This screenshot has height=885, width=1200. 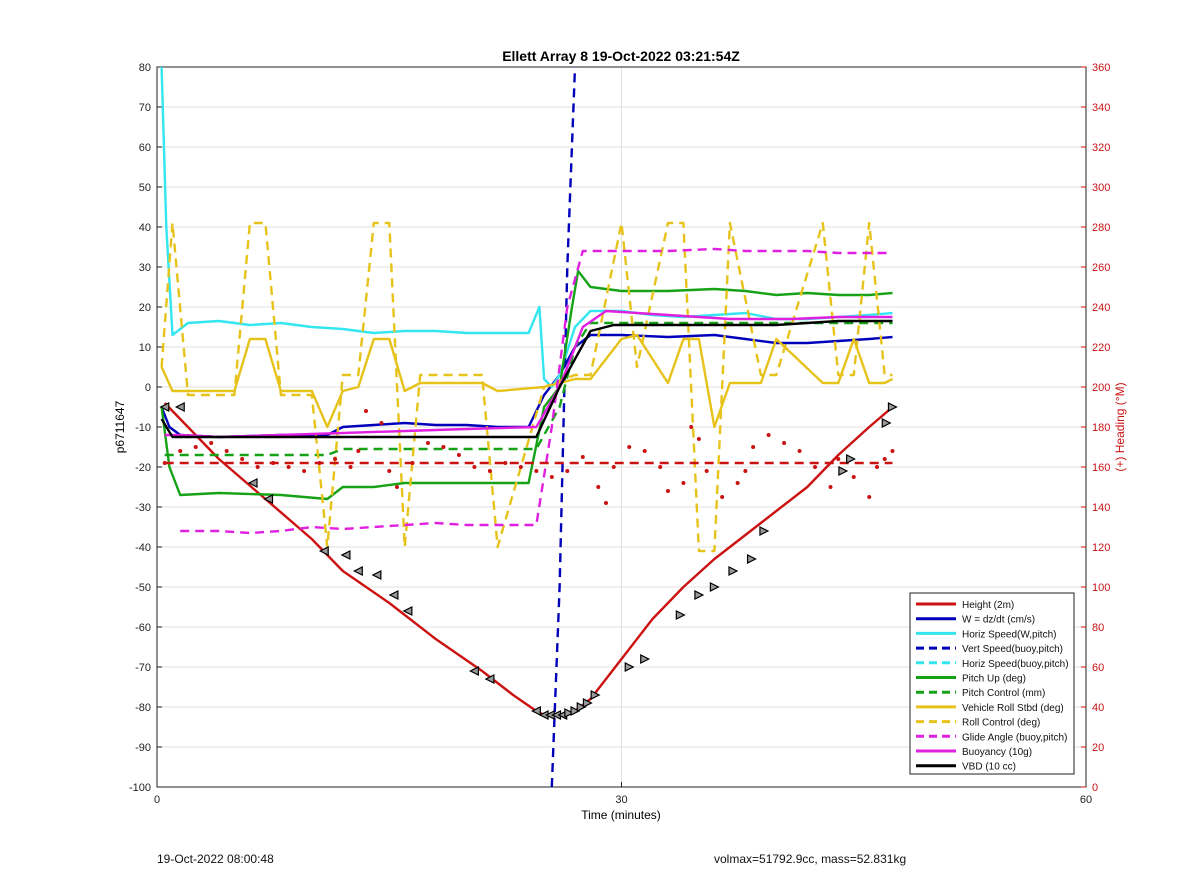 What do you see at coordinates (143, 668) in the screenshot?
I see `y-tick-label: -70` at bounding box center [143, 668].